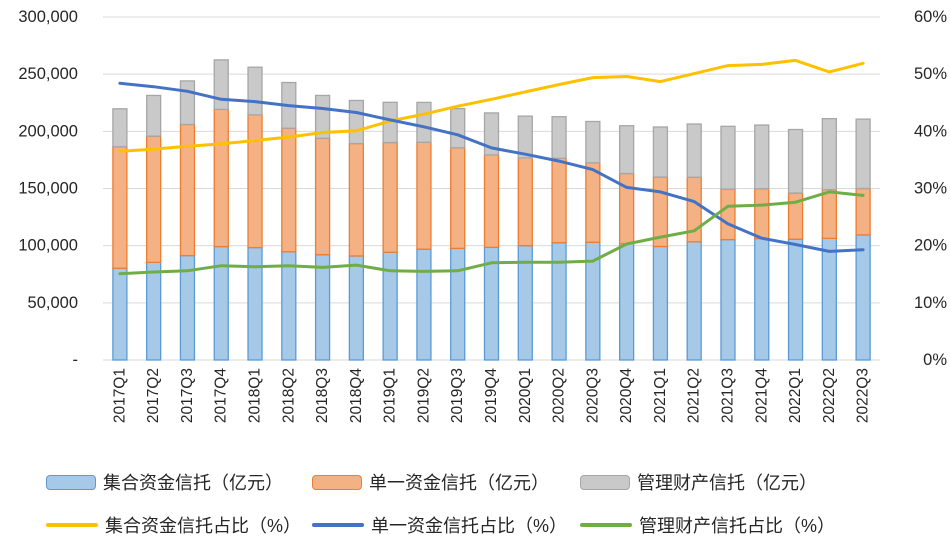  Describe the element at coordinates (338, 525) in the screenshot. I see `single-line-swatch` at that location.